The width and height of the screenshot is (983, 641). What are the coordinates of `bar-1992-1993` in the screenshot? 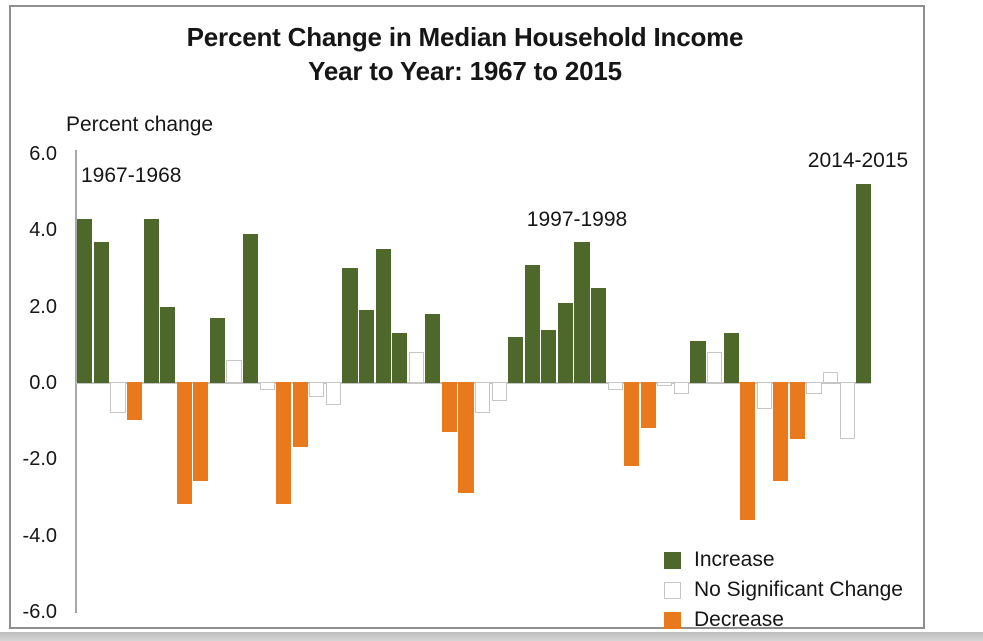 It's located at (499, 392).